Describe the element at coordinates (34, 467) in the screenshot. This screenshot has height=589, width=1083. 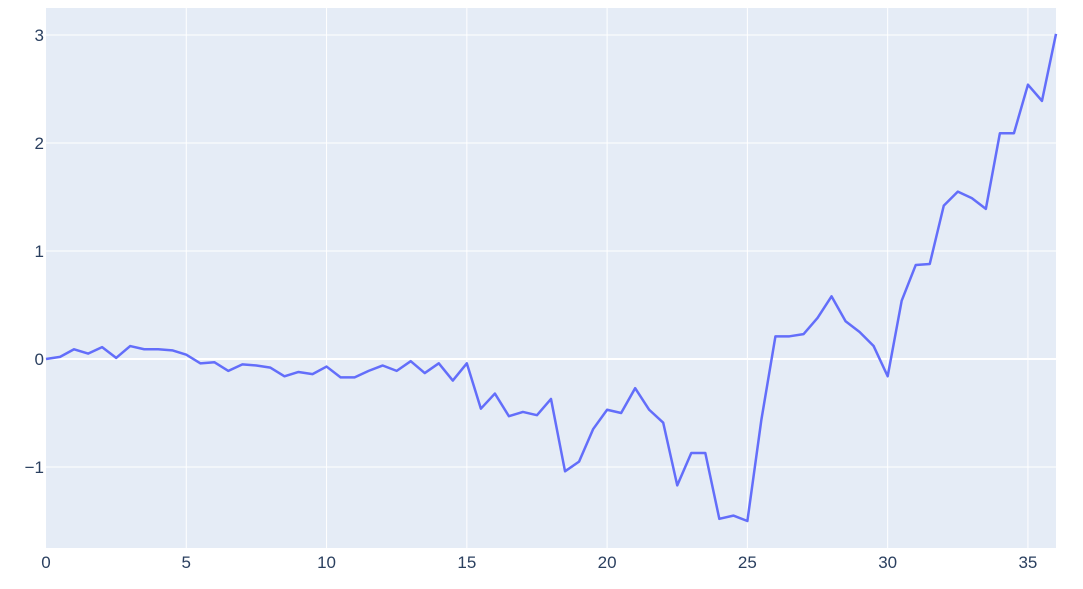
I see `y-tick-label: −1` at that location.